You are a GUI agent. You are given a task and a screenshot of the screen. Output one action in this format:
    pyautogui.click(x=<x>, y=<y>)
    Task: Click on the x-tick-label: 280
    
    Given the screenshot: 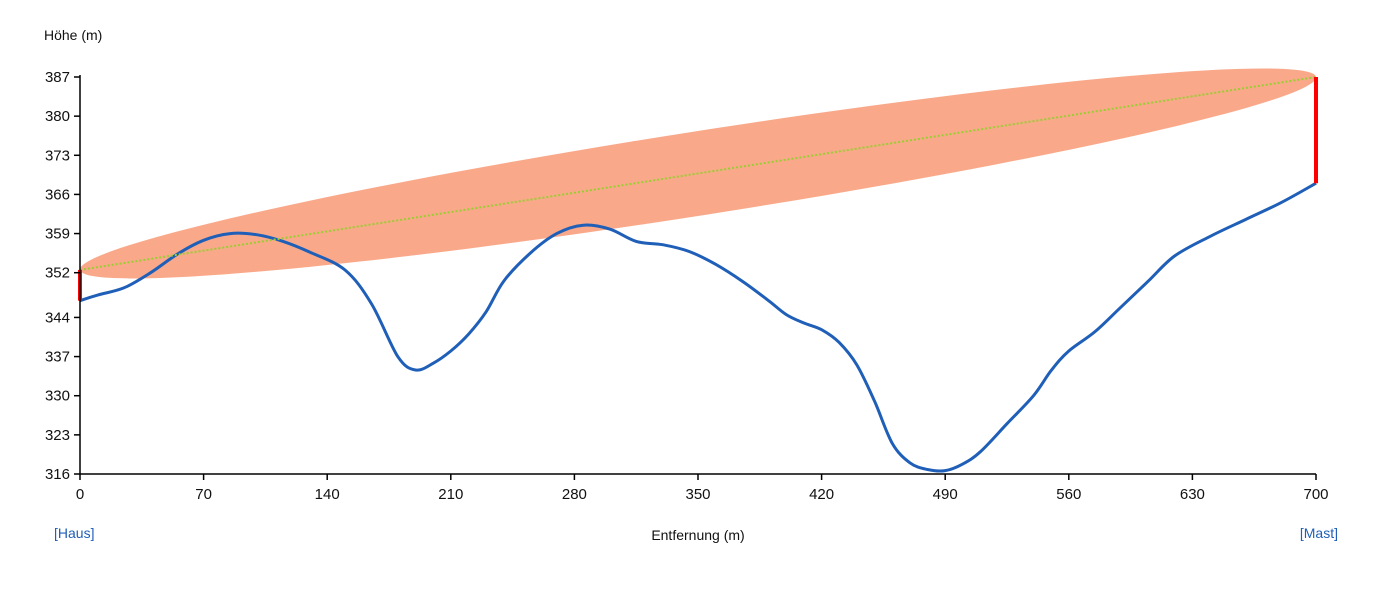 What is the action you would take?
    pyautogui.click(x=574, y=494)
    